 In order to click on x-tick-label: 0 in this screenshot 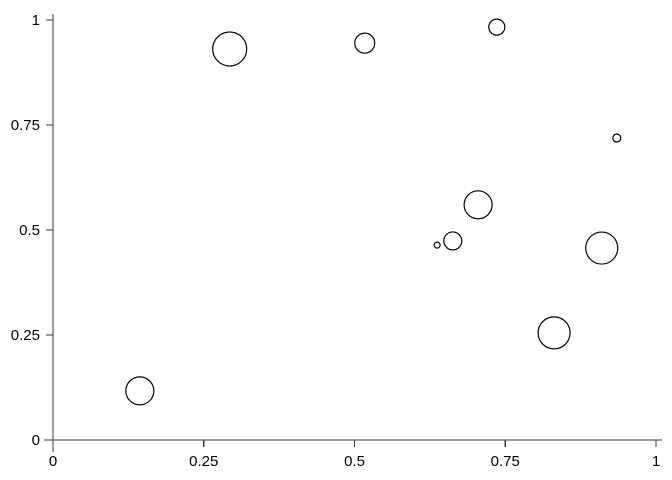, I will do `click(53, 461)`.